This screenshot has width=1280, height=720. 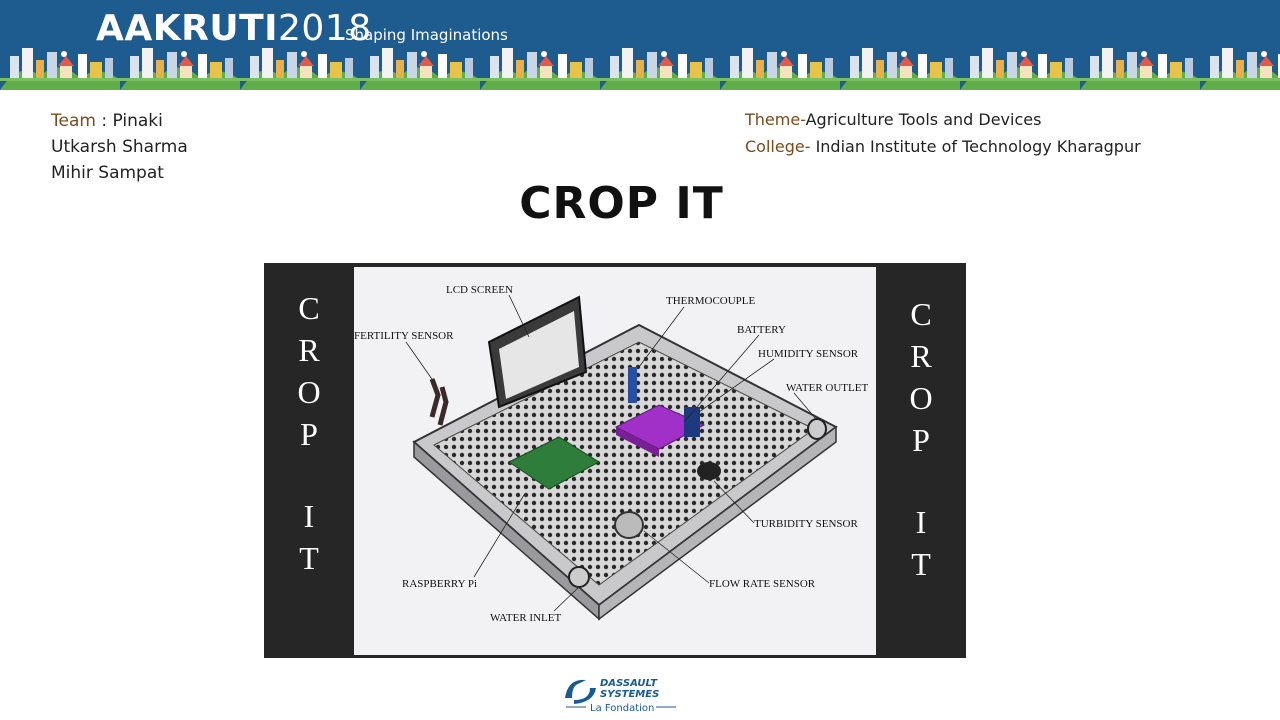 What do you see at coordinates (439, 584) in the screenshot?
I see `label-raspberry-pi: RASPBERRY Pi` at bounding box center [439, 584].